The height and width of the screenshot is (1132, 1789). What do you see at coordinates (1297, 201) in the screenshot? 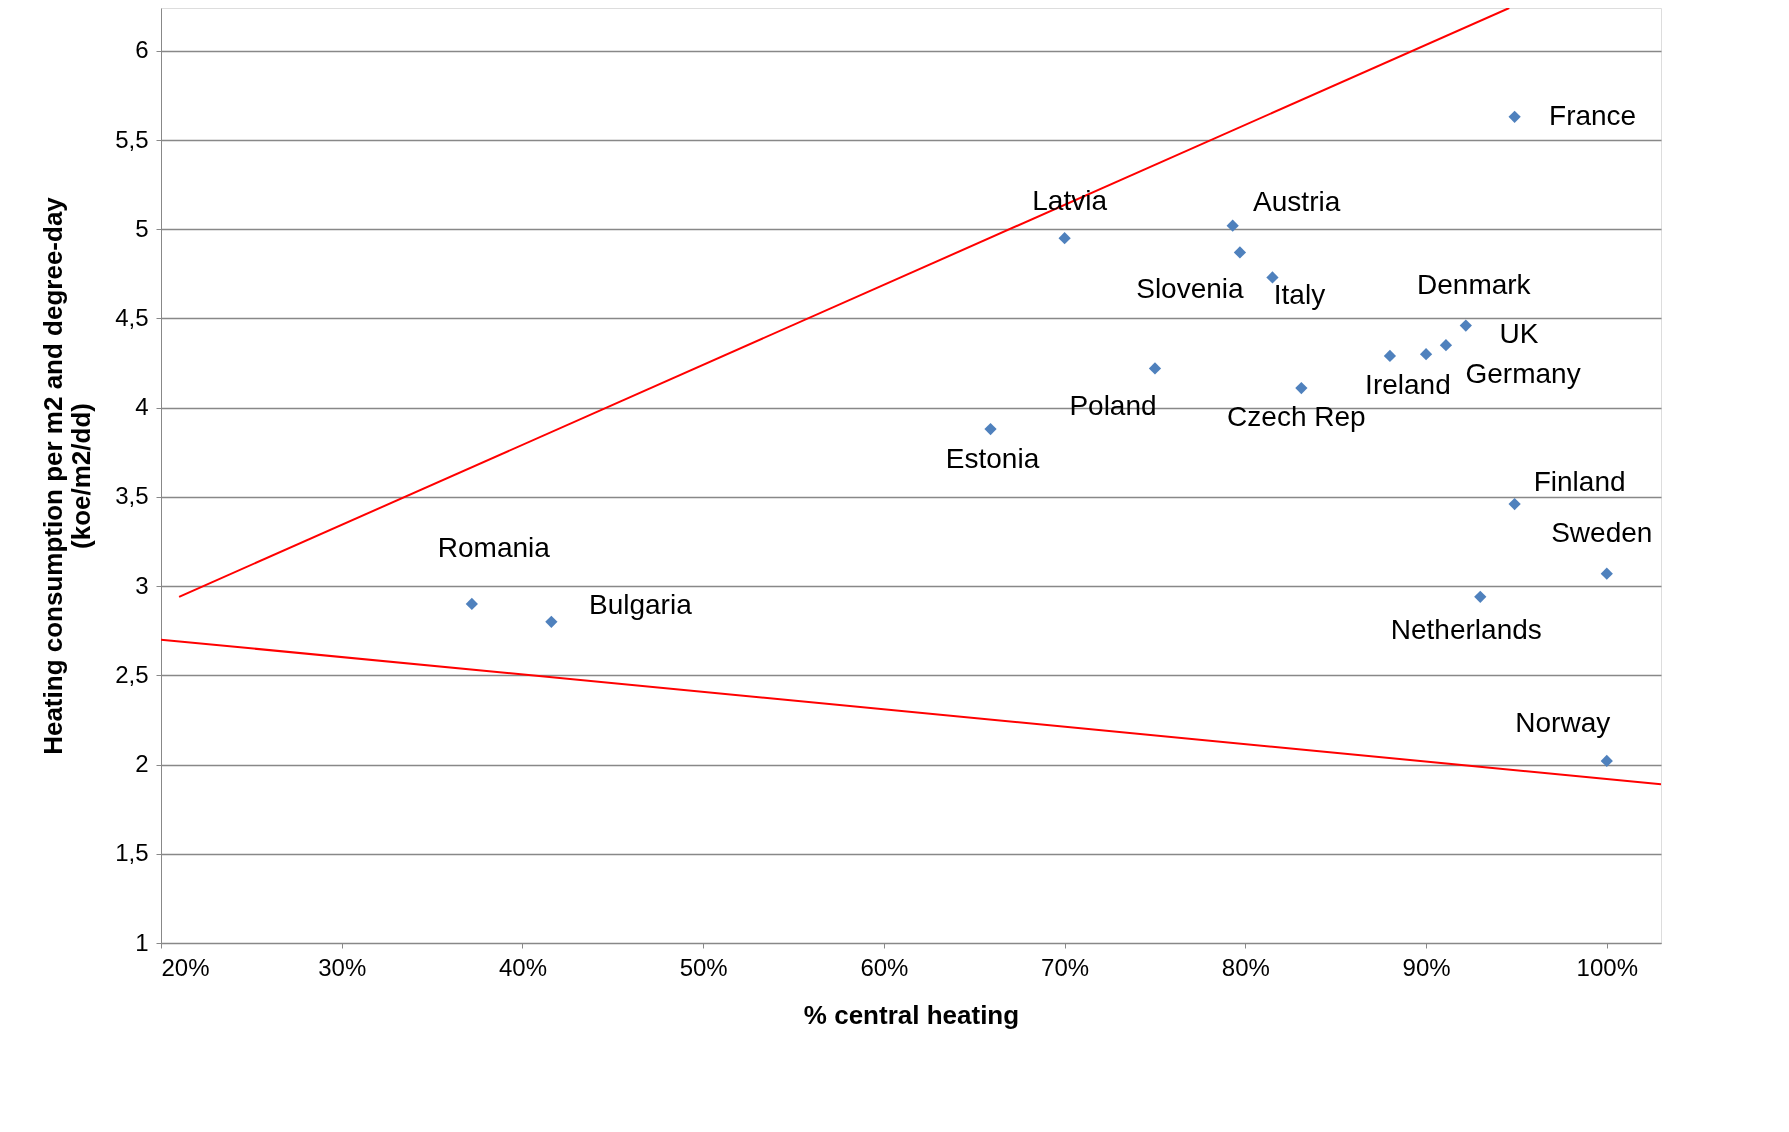
I see `annotation: Austria` at bounding box center [1297, 201].